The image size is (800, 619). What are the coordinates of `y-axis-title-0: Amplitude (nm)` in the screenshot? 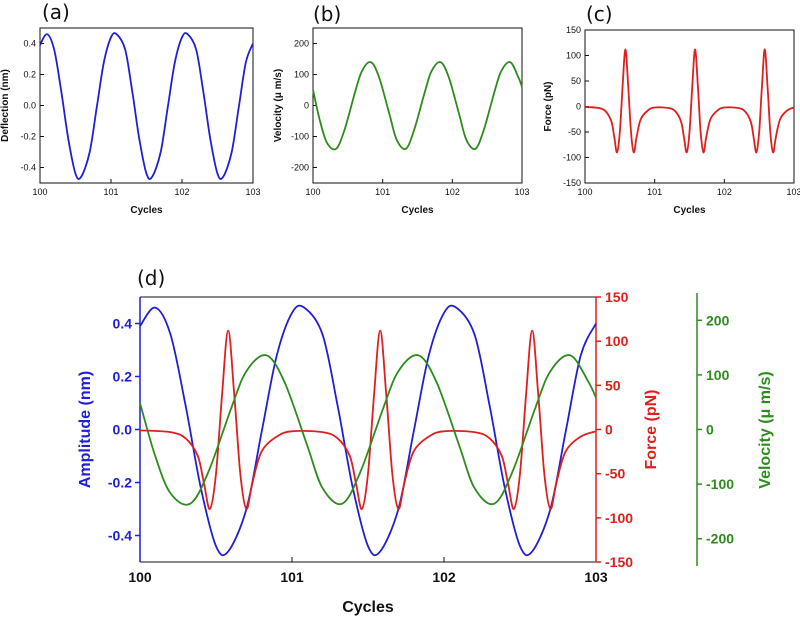 It's located at (85, 429).